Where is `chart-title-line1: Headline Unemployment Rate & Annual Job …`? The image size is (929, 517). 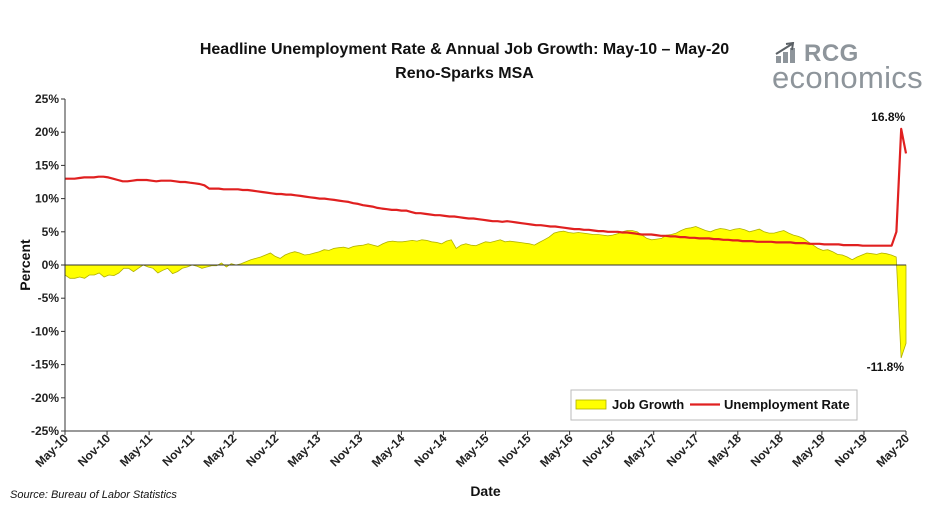
chart-title-line1: Headline Unemployment Rate & Annual Job … is located at coordinates (464, 49).